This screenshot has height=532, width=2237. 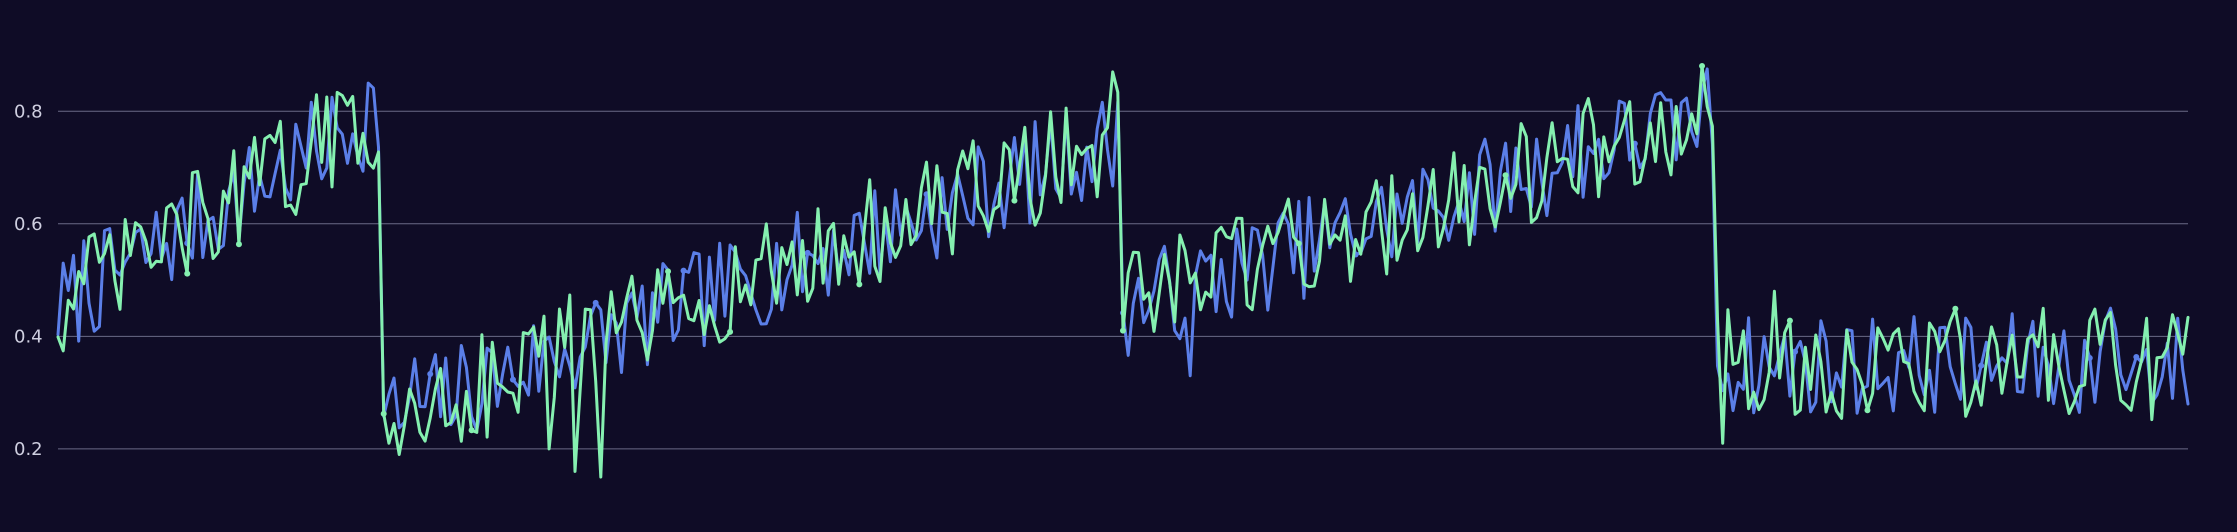 What do you see at coordinates (28, 224) in the screenshot?
I see `y-tick-label: 0.6` at bounding box center [28, 224].